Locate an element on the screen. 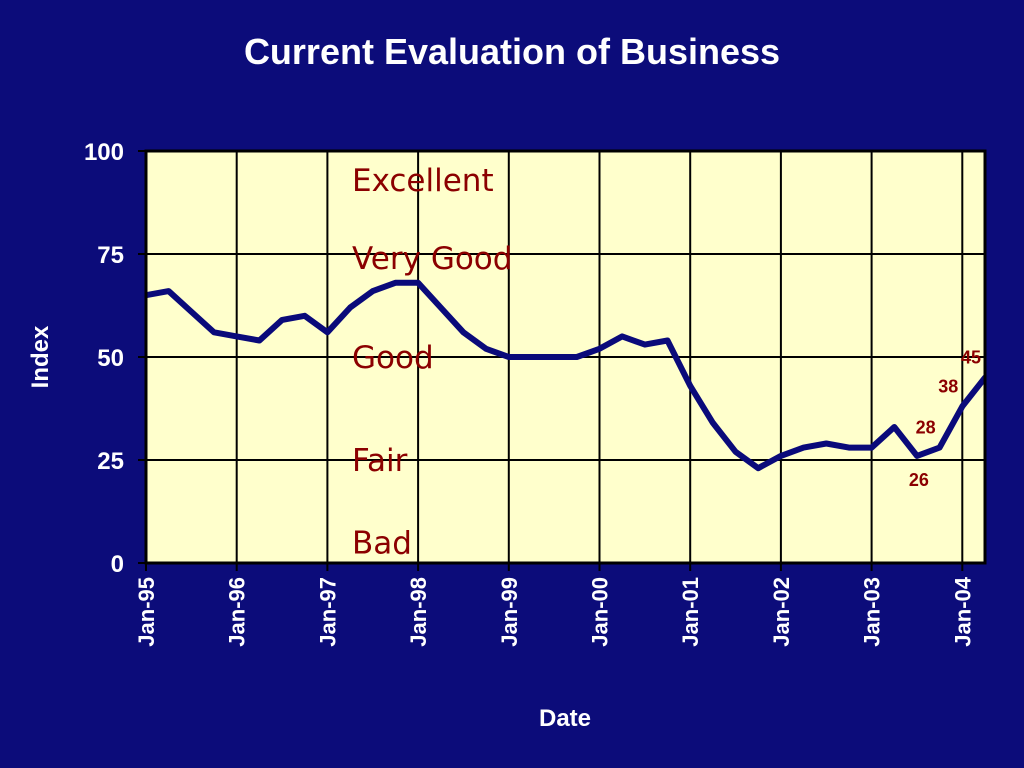 This screenshot has height=768, width=1024. y-tick-label: 25 is located at coordinates (110, 461).